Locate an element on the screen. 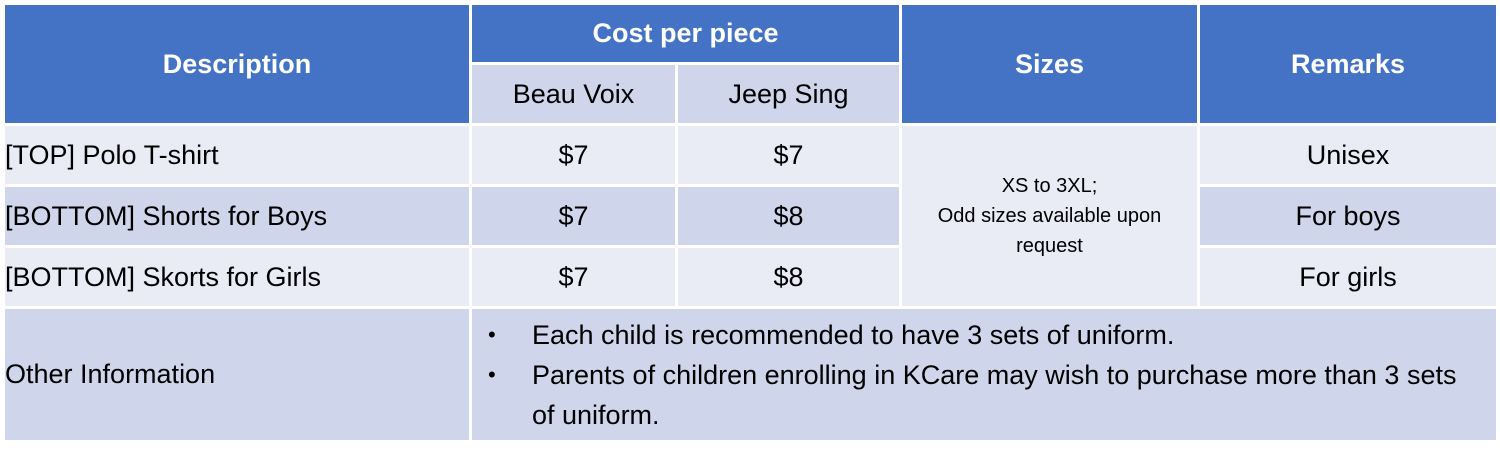 Image resolution: width=1500 pixels, height=454 pixels. header-beau-voix: Beau Voix is located at coordinates (573, 94).